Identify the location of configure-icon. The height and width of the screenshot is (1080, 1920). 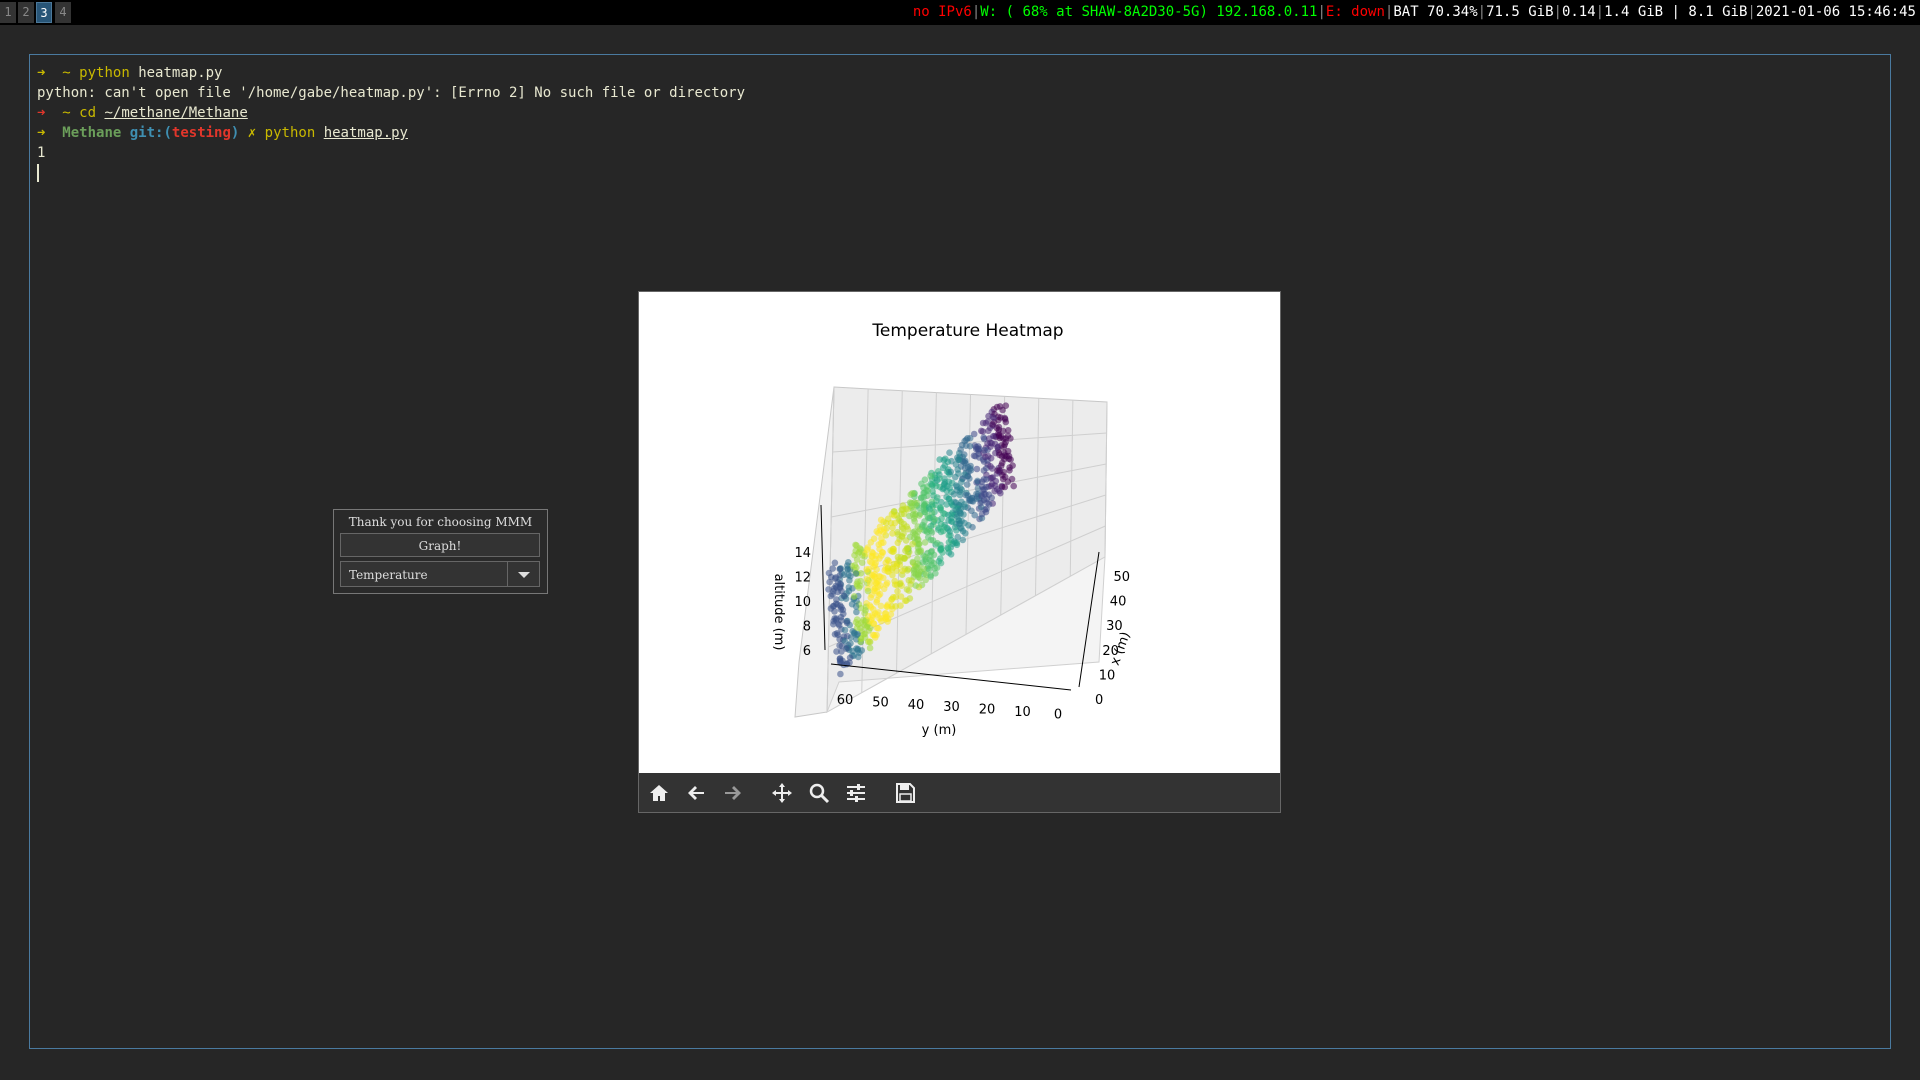
(856, 793).